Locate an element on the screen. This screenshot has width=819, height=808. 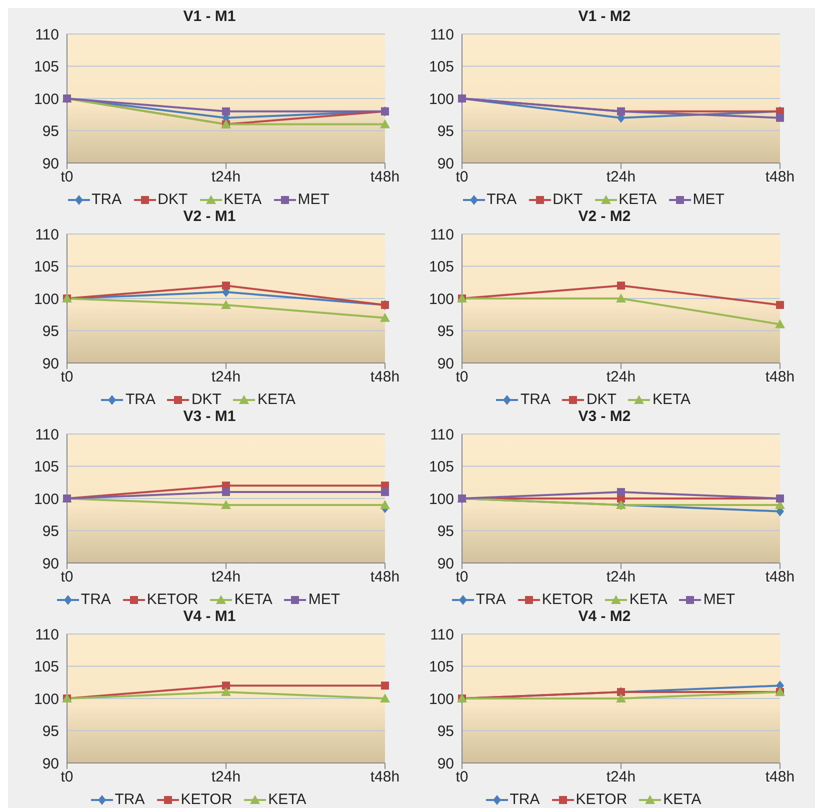
chart-title: V1 - M2 is located at coordinates (604, 17).